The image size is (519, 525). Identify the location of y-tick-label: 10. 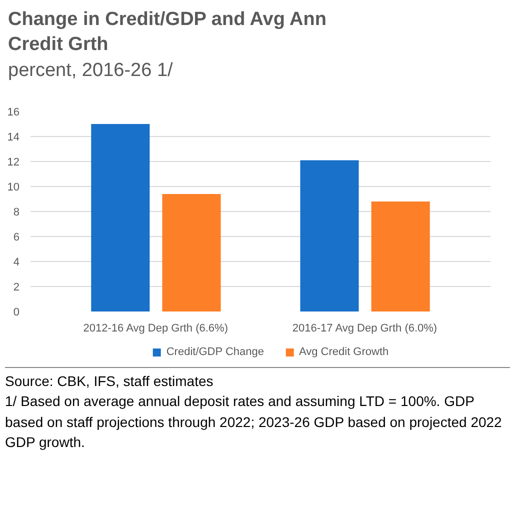
(13, 188).